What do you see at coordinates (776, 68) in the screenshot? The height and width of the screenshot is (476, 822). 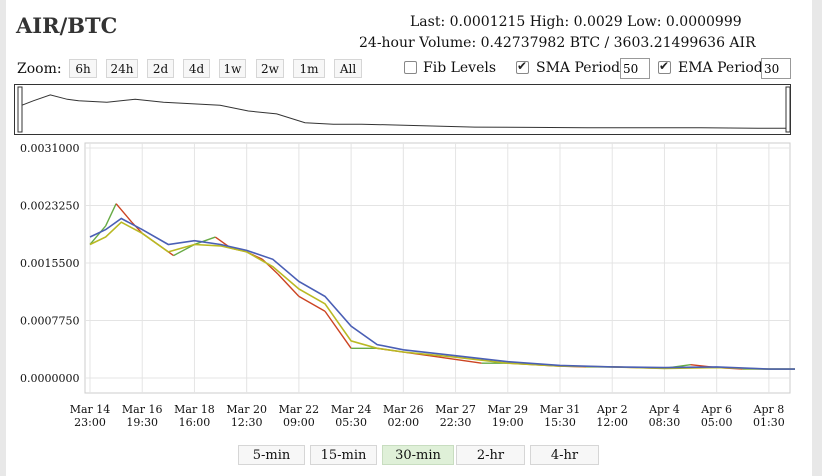 I see `ema-period-input` at bounding box center [776, 68].